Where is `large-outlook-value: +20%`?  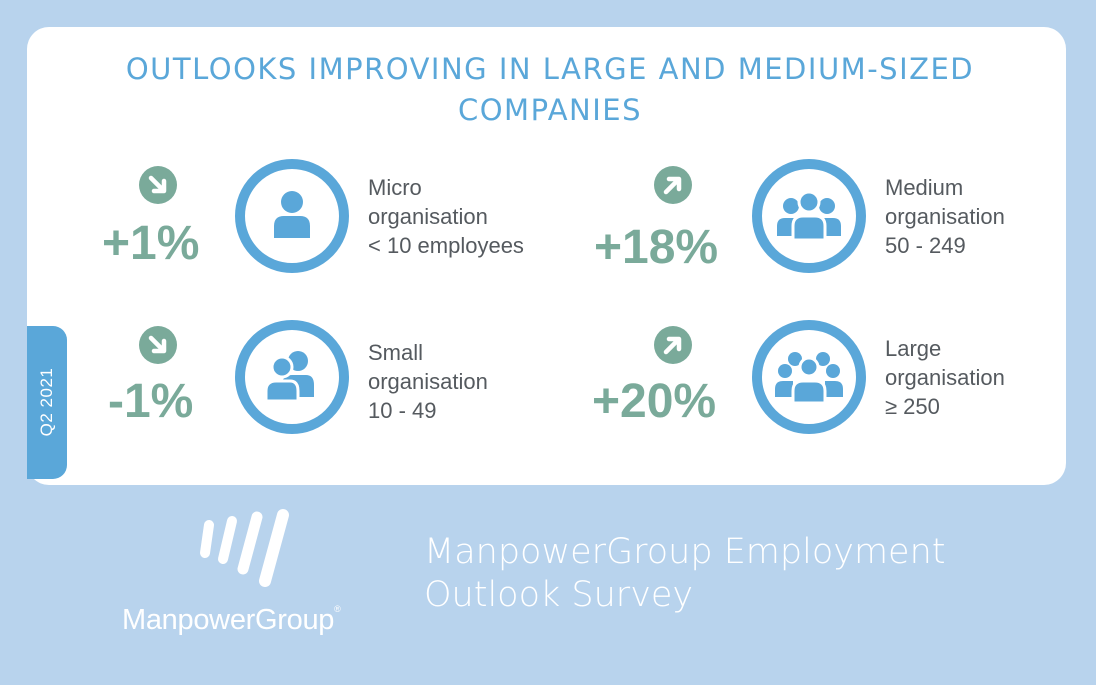 large-outlook-value: +20% is located at coordinates (654, 401).